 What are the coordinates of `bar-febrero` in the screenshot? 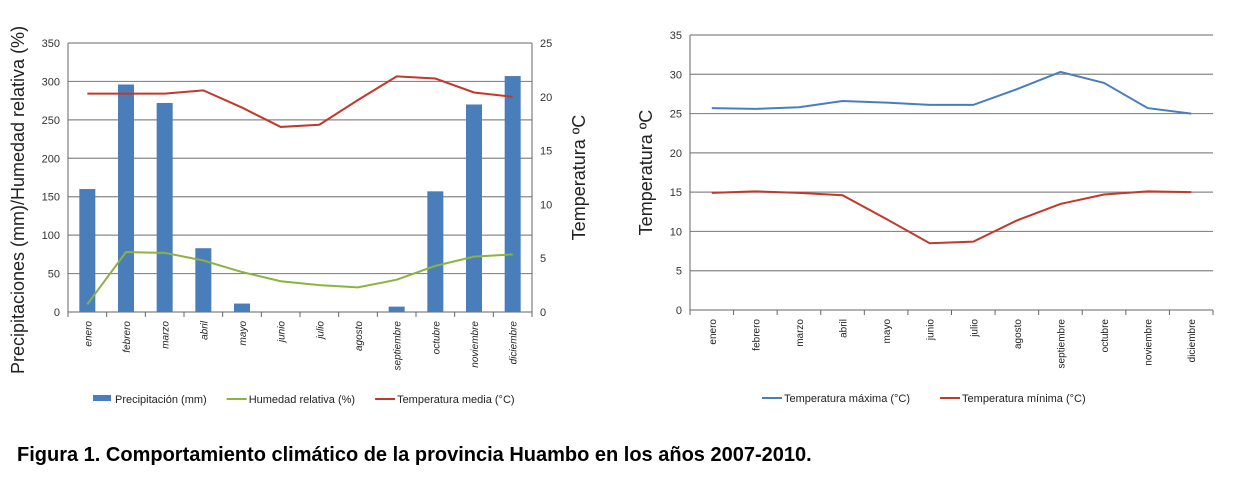 It's located at (126, 198).